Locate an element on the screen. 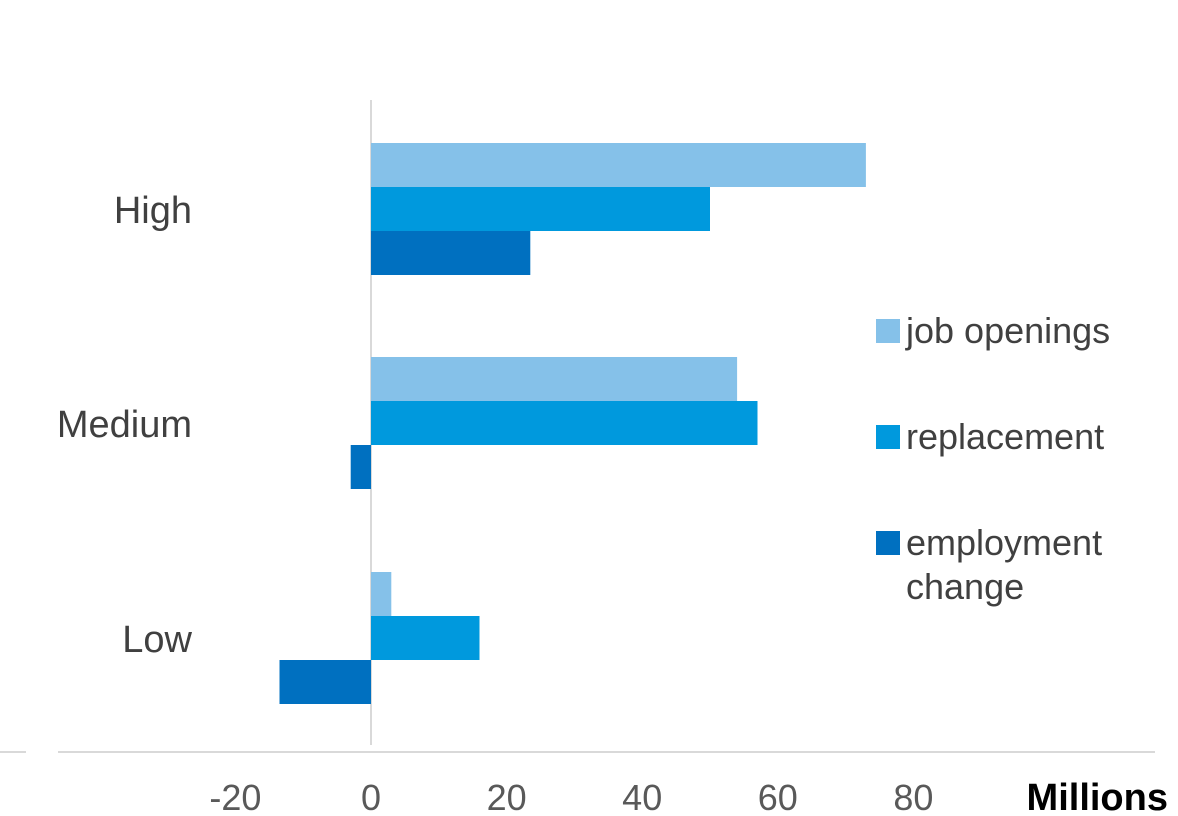  legend-swatch-replacement is located at coordinates (888, 437).